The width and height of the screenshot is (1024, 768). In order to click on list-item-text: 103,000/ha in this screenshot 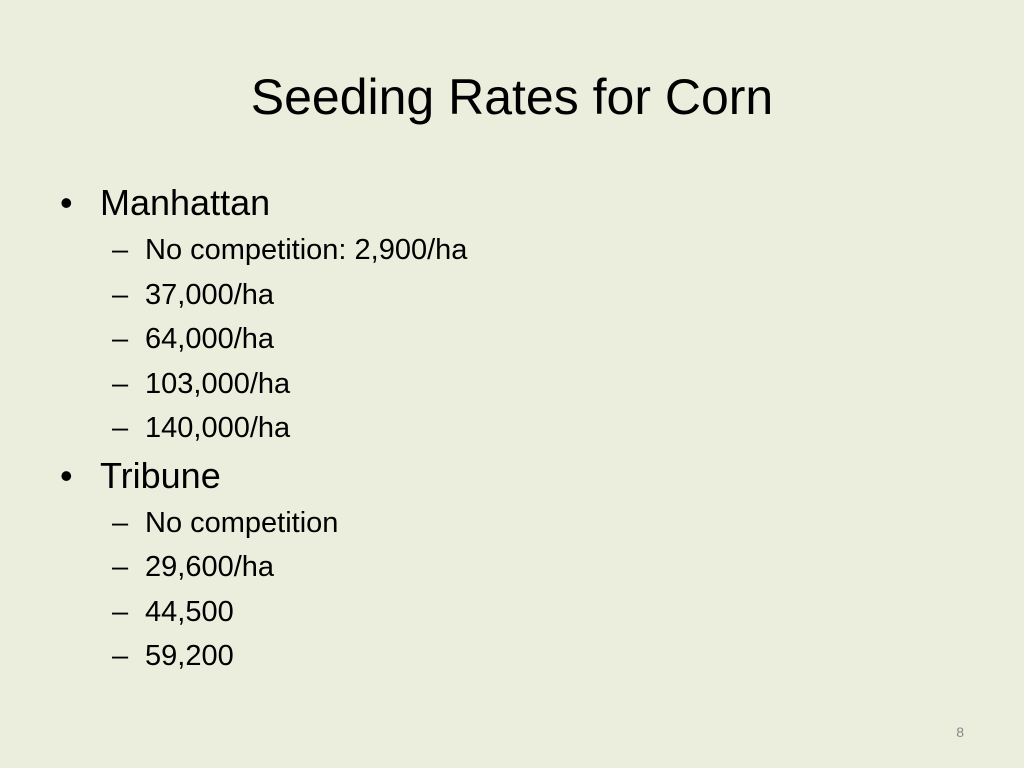, I will do `click(218, 383)`.